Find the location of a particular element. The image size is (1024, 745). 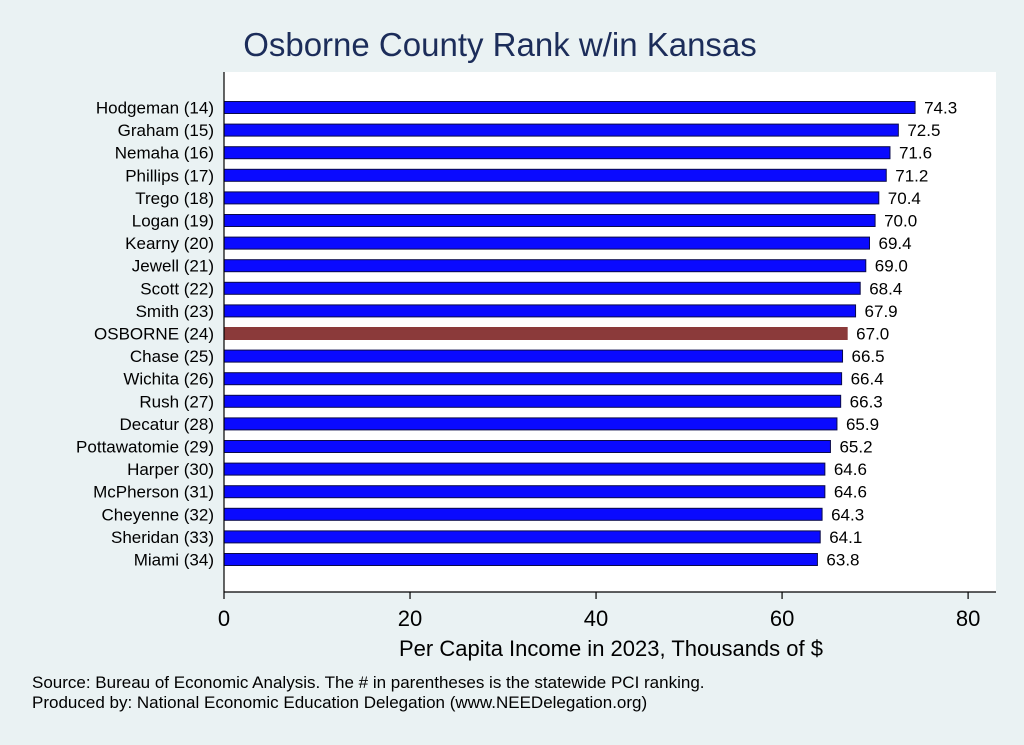

bar-harper is located at coordinates (524, 469).